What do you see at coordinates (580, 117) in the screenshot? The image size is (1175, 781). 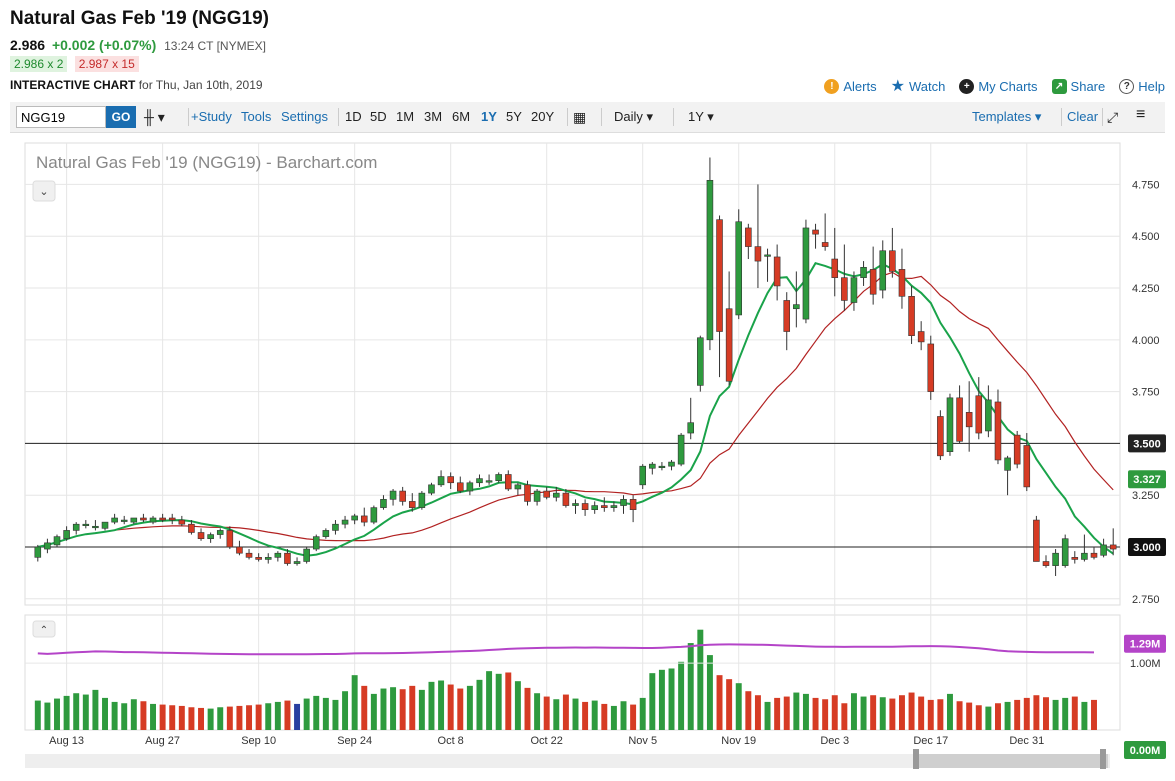 I see `calendar-icon: ▦` at bounding box center [580, 117].